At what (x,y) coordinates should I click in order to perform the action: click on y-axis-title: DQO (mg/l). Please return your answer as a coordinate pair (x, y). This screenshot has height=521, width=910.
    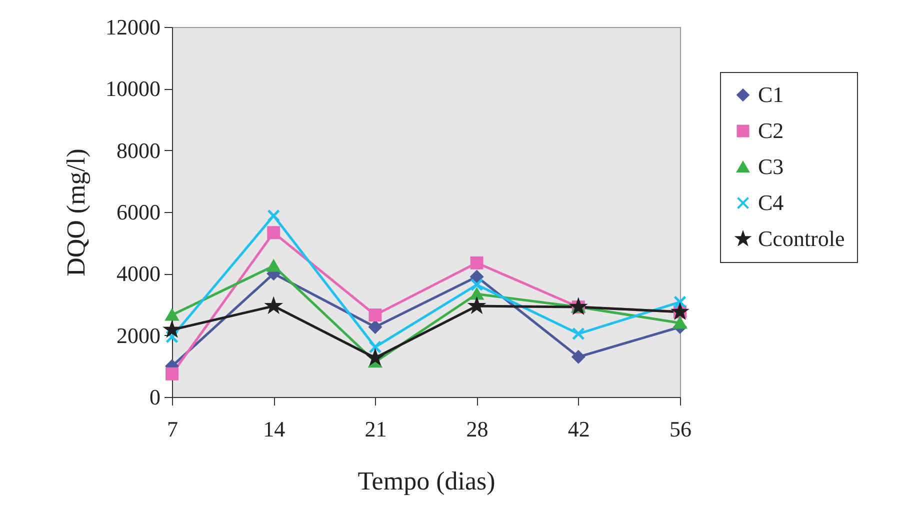
    Looking at the image, I should click on (76, 212).